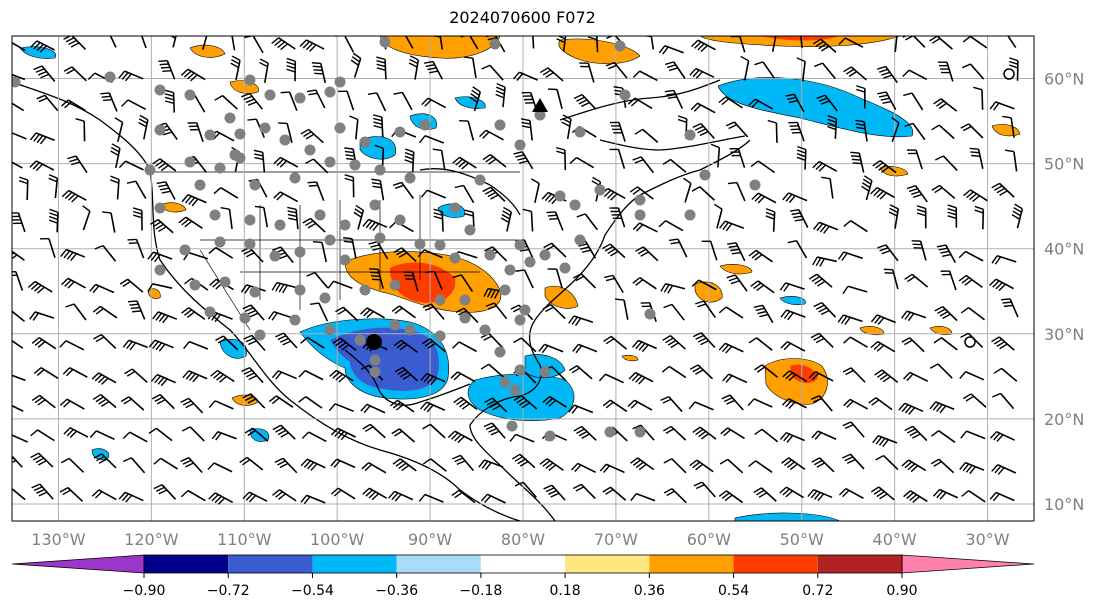 The width and height of the screenshot is (1105, 615). What do you see at coordinates (396, 591) in the screenshot?
I see `colorbar-tick-label: −0.36` at bounding box center [396, 591].